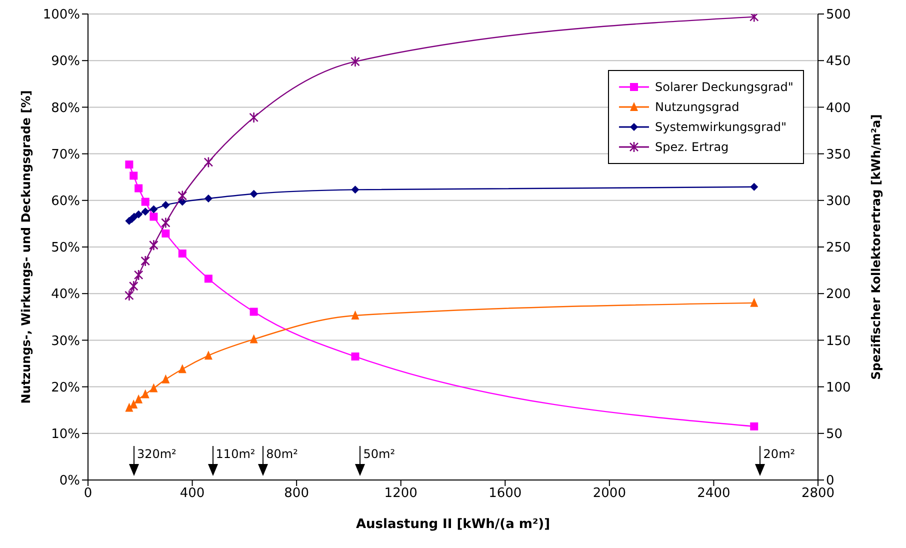  What do you see at coordinates (156, 454) in the screenshot?
I see `annotation: 320m²` at bounding box center [156, 454].